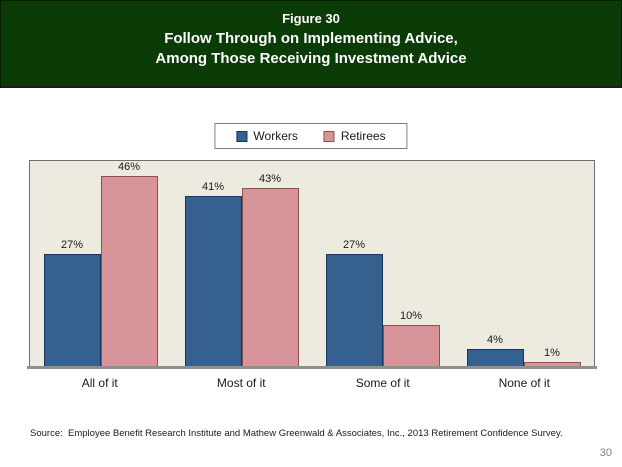 The image size is (622, 467). Describe the element at coordinates (552, 364) in the screenshot. I see `bar-retirees-none-of-it` at that location.